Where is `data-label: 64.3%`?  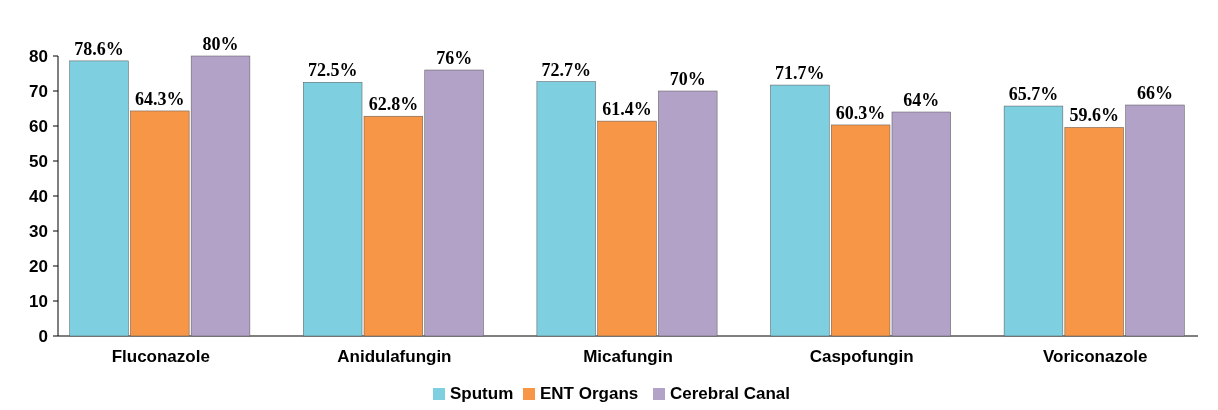
data-label: 64.3% is located at coordinates (160, 98).